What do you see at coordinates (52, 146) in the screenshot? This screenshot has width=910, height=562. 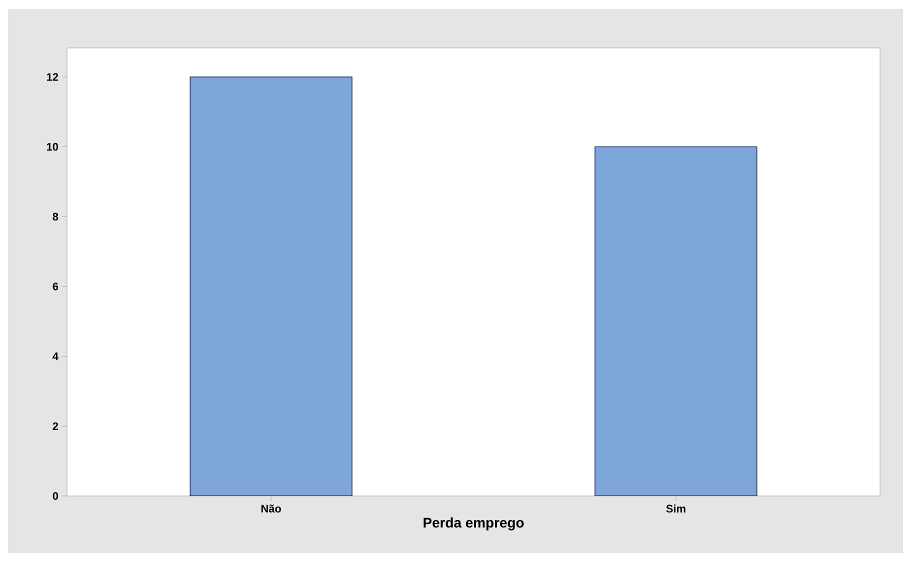 I see `y-tick-label: 10` at bounding box center [52, 146].